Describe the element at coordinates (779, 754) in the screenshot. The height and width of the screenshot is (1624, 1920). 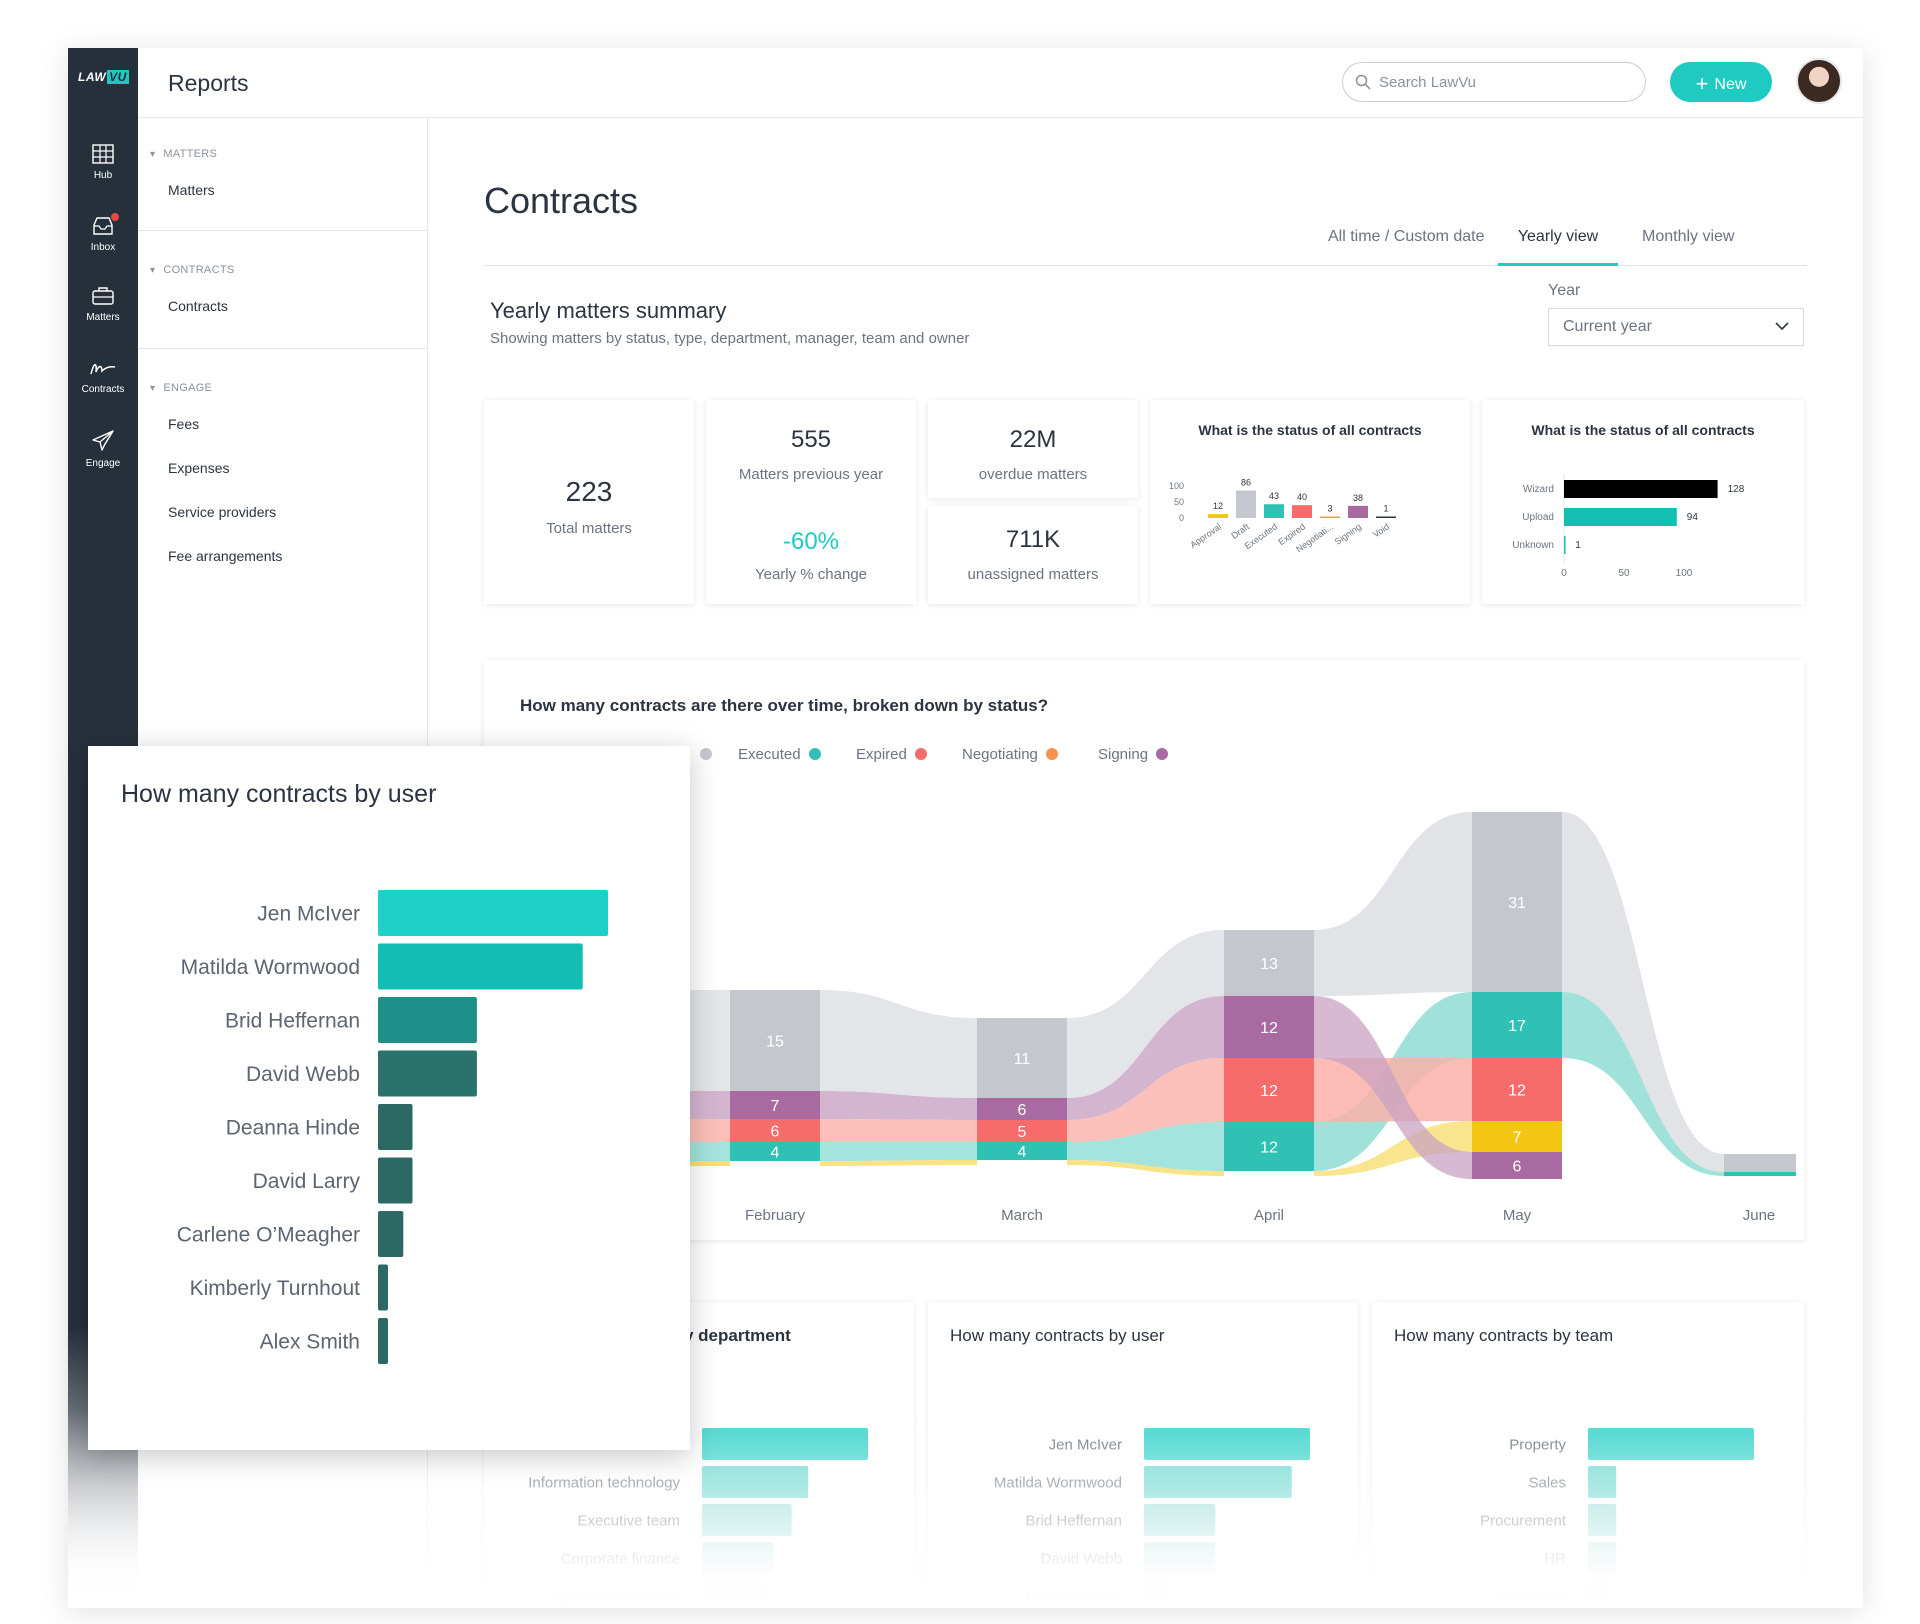
I see `legend-executed: Executed` at that location.